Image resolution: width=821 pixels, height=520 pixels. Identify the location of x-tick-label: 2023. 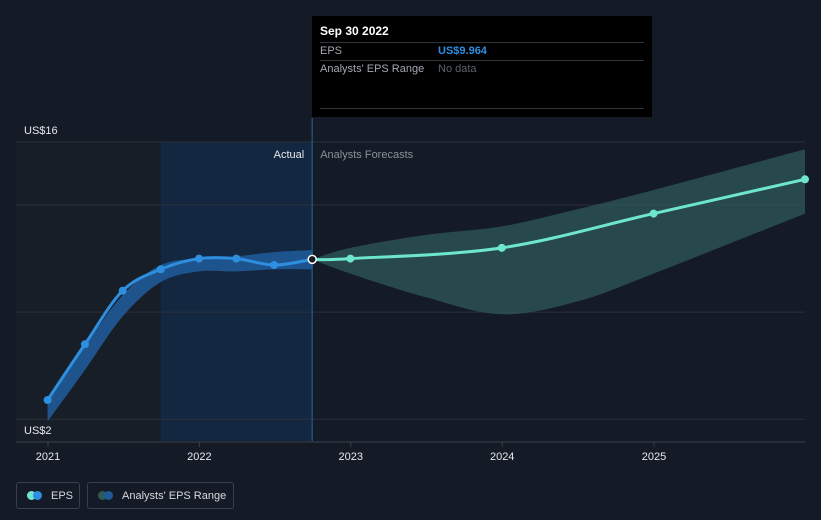
(351, 457).